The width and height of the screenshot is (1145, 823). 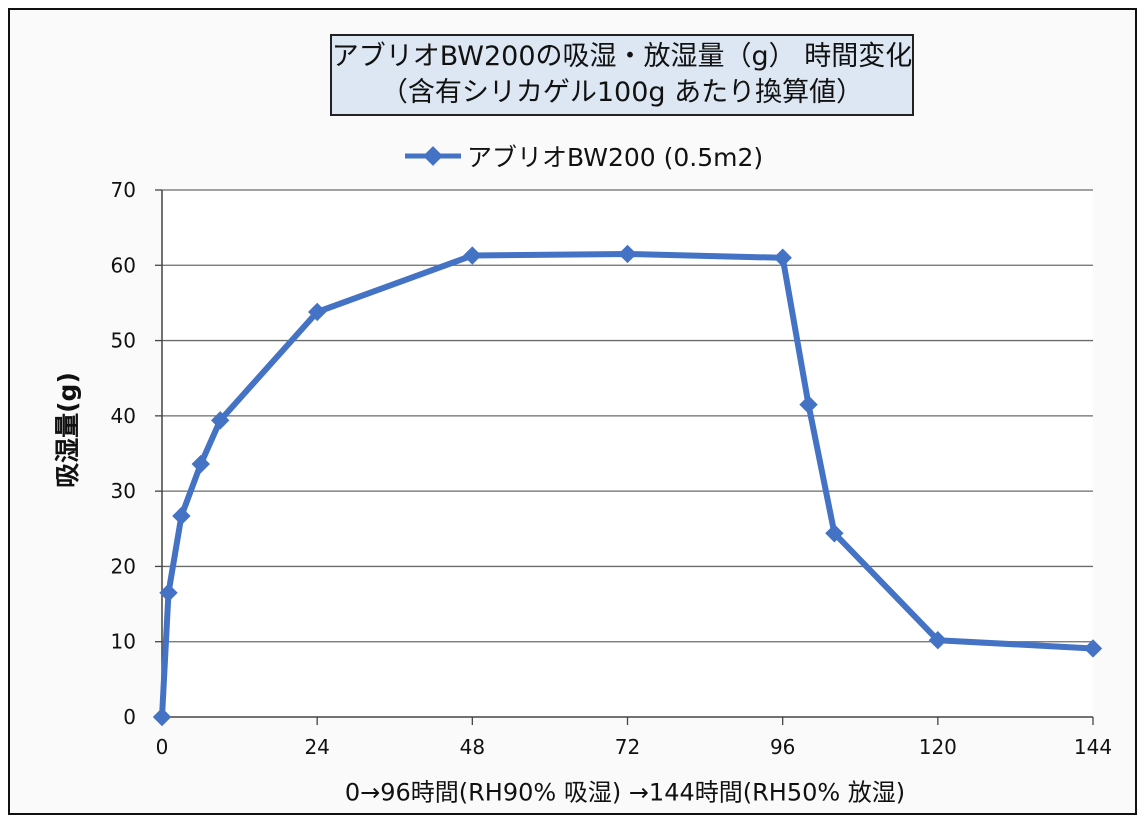 I want to click on legend-swatch, so click(x=433, y=156).